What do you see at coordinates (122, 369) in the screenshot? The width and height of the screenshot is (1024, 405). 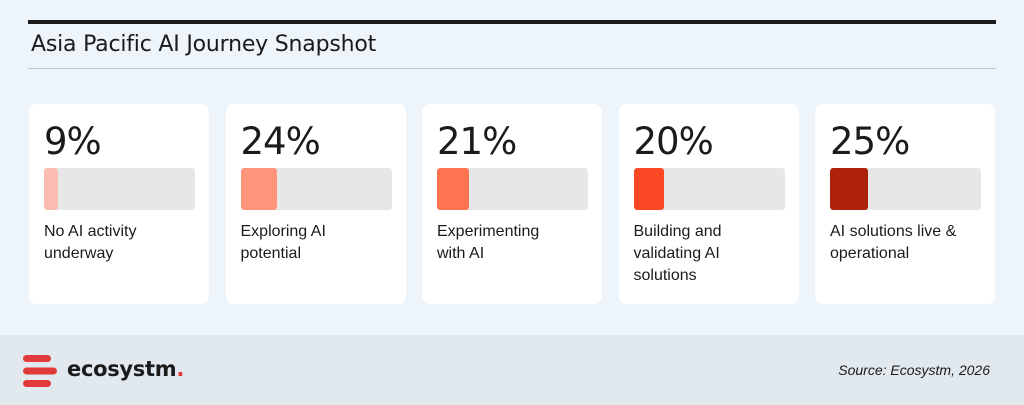 I see `brand-wordmark: ecosystm` at bounding box center [122, 369].